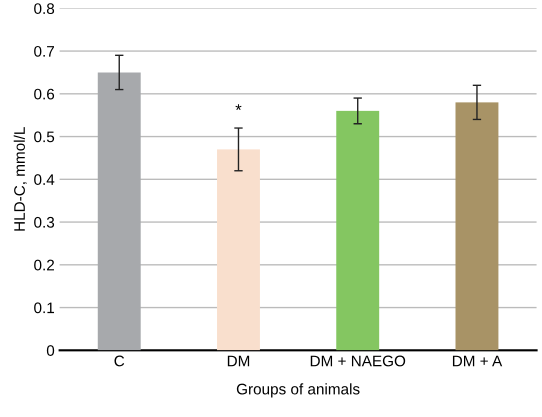 The image size is (542, 417). I want to click on y-tick-label: 0.7, so click(44, 51).